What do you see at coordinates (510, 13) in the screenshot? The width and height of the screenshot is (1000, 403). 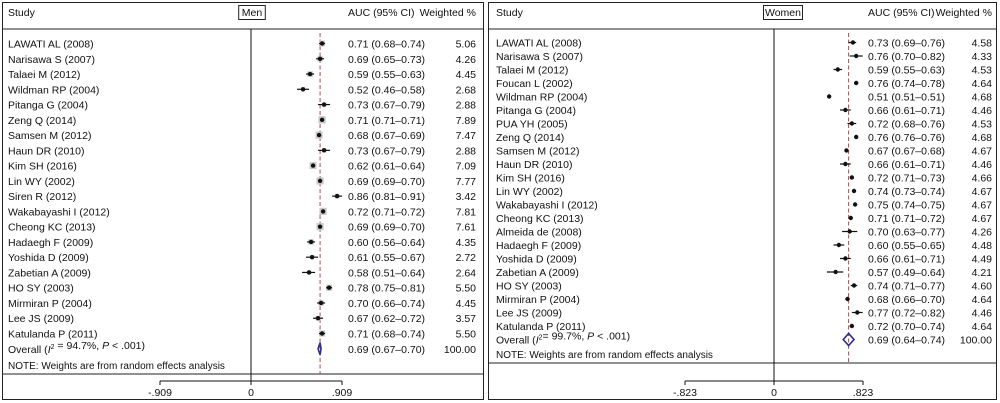 I see `header-study: Study` at bounding box center [510, 13].